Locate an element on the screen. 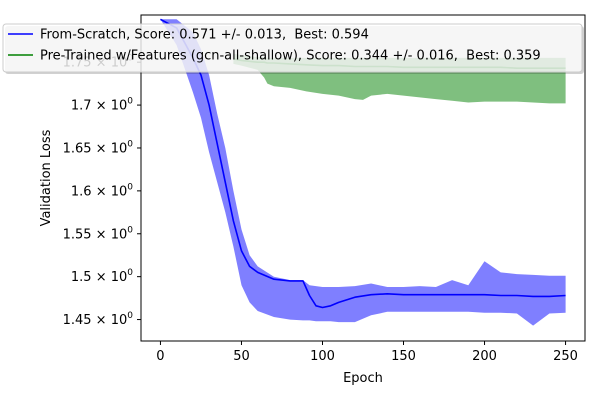 This screenshot has width=600, height=400. x-tick-label: 100 is located at coordinates (322, 356).